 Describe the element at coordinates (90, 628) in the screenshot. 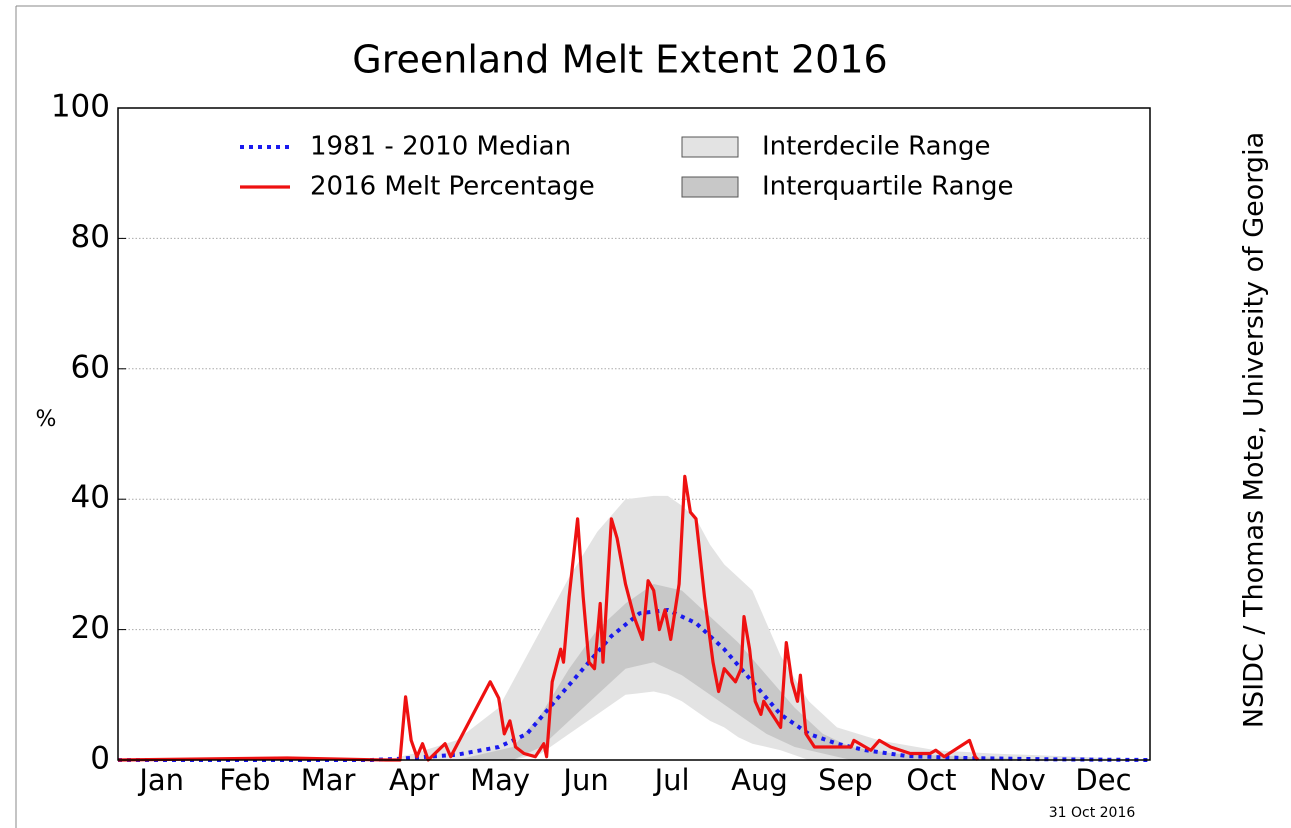

I see `y-tick-label: 20` at that location.